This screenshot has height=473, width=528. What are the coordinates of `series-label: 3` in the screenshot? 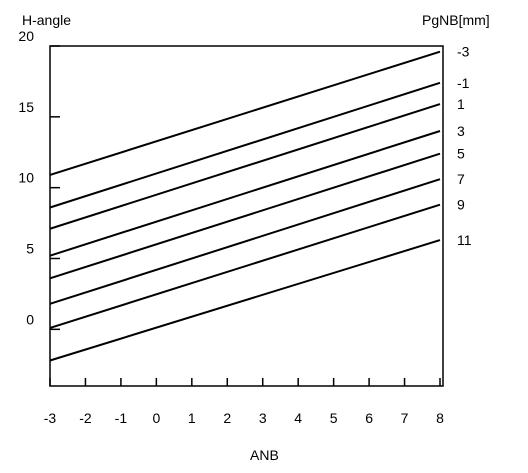 It's located at (461, 131).